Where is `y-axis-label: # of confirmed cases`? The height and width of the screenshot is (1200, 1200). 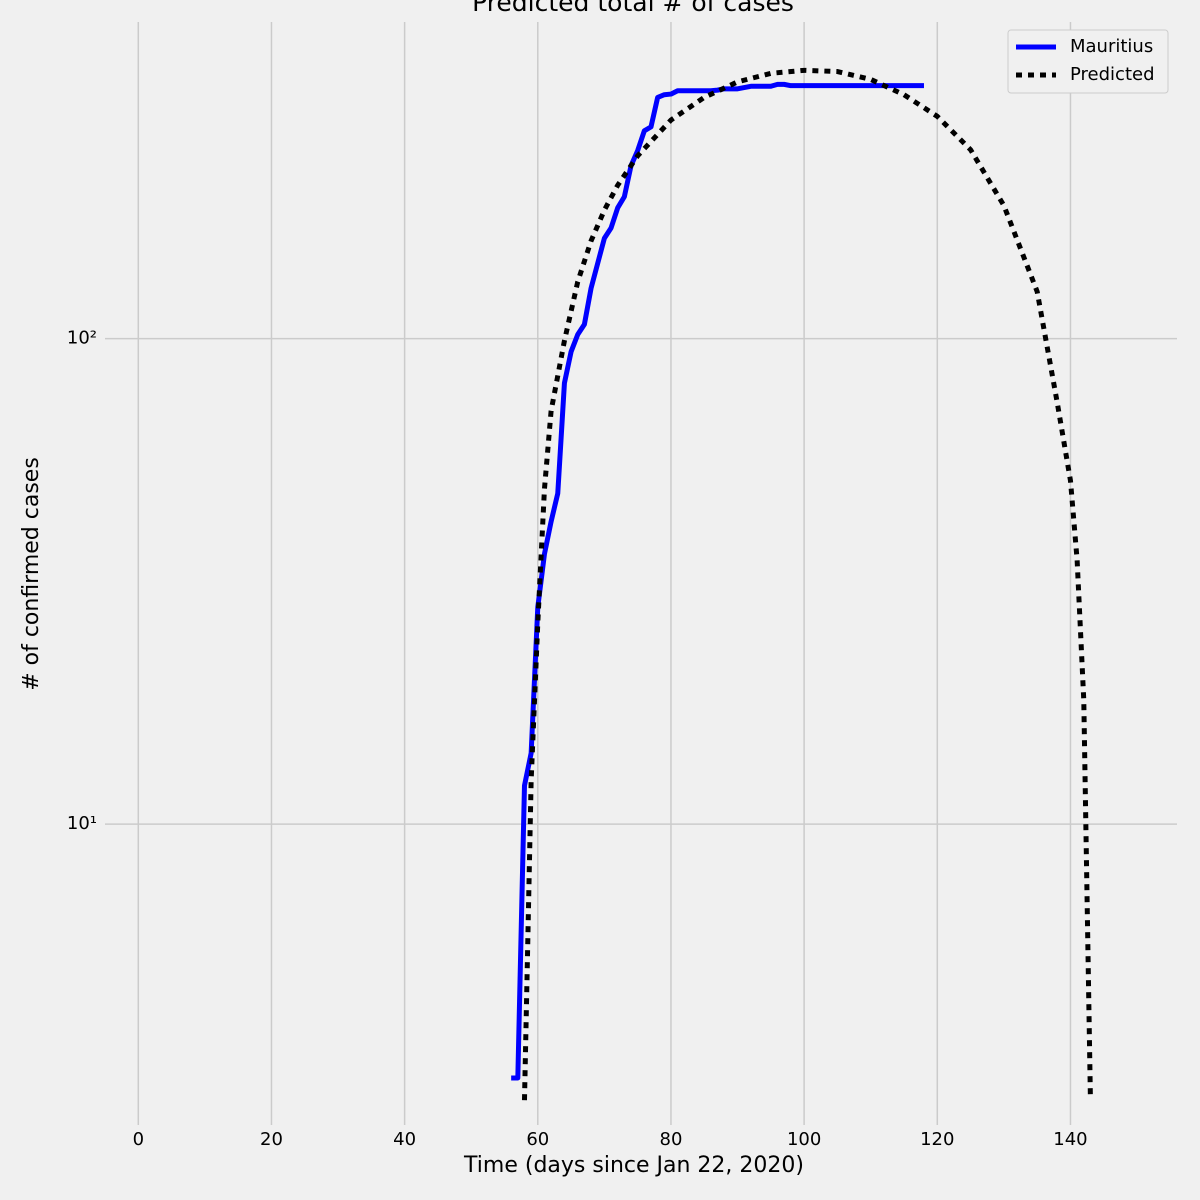 y-axis-label: # of confirmed cases is located at coordinates (31, 574).